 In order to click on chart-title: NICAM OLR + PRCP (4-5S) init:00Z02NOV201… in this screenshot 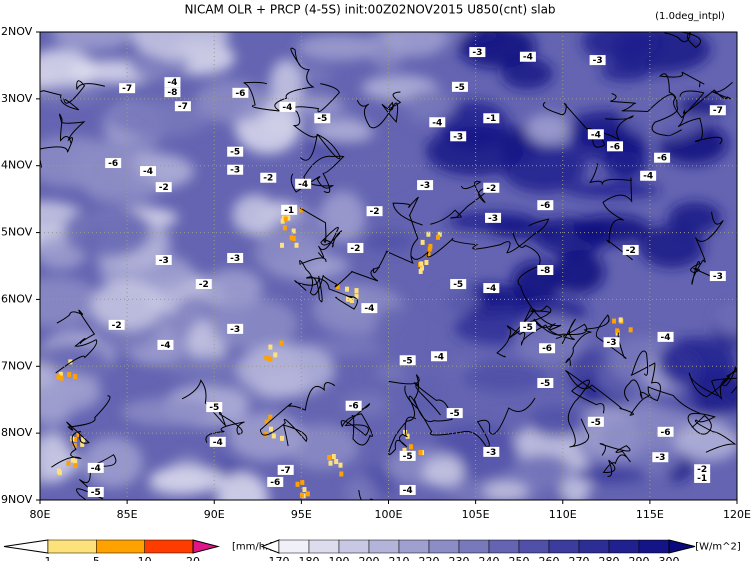, I will do `click(369, 10)`.